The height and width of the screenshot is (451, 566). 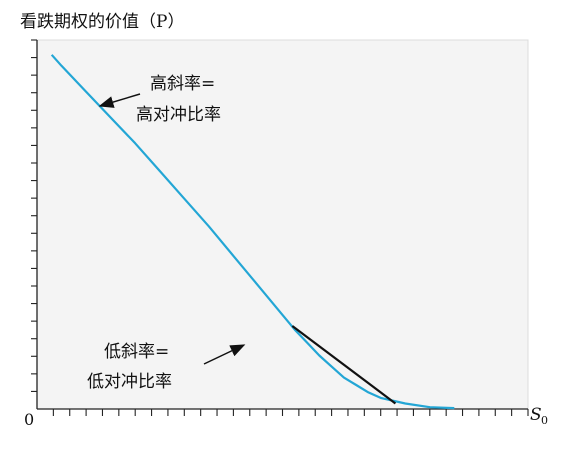 What do you see at coordinates (544, 420) in the screenshot?
I see `x-axis-label-subscript: 0` at bounding box center [544, 420].